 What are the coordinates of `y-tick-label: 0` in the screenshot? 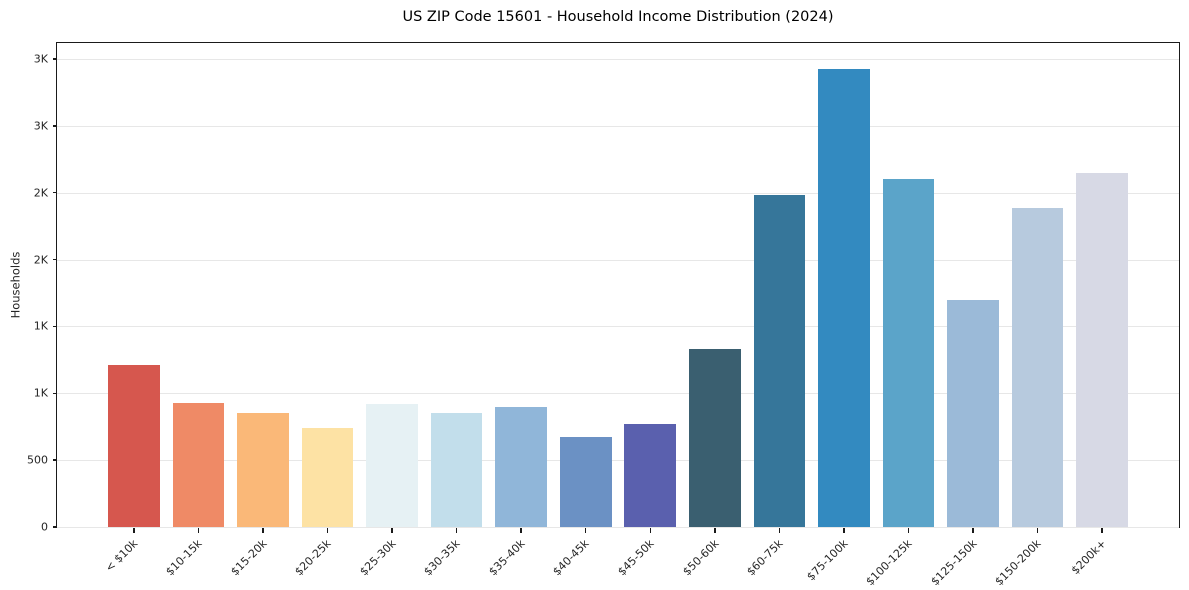 It's located at (44, 527).